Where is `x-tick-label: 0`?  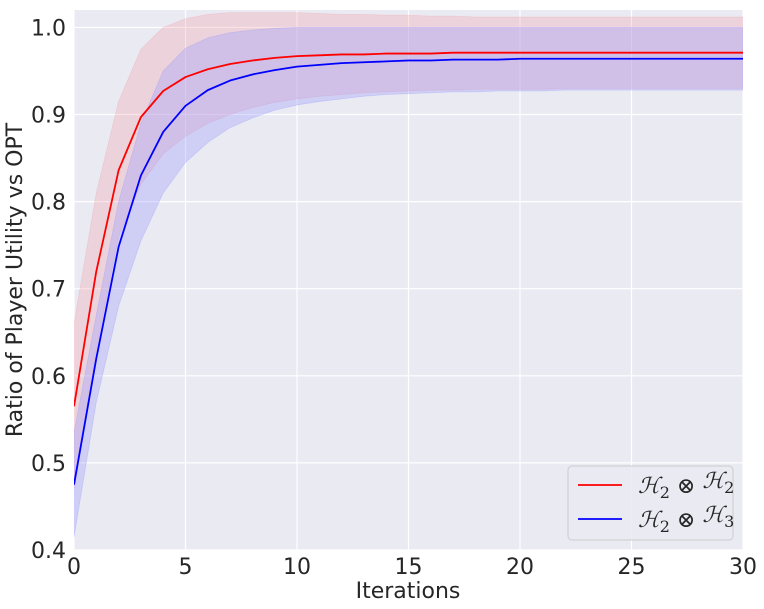
x-tick-label: 0 is located at coordinates (74, 567).